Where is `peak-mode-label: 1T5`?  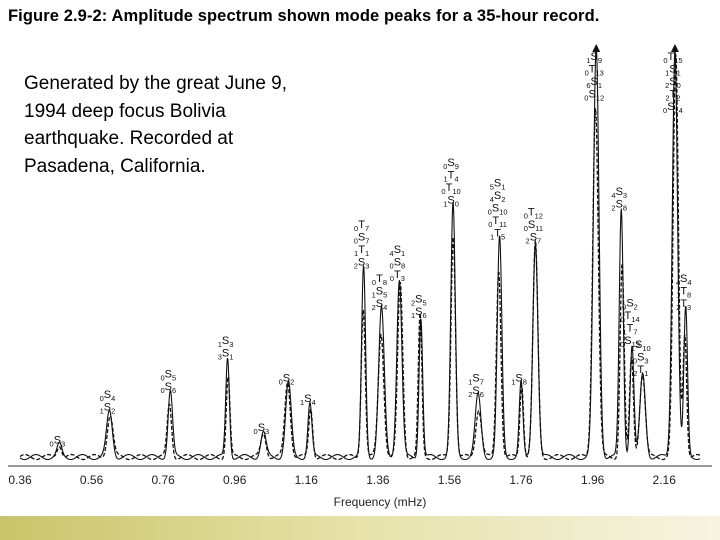
peak-mode-label: 1T5 is located at coordinates (497, 235).